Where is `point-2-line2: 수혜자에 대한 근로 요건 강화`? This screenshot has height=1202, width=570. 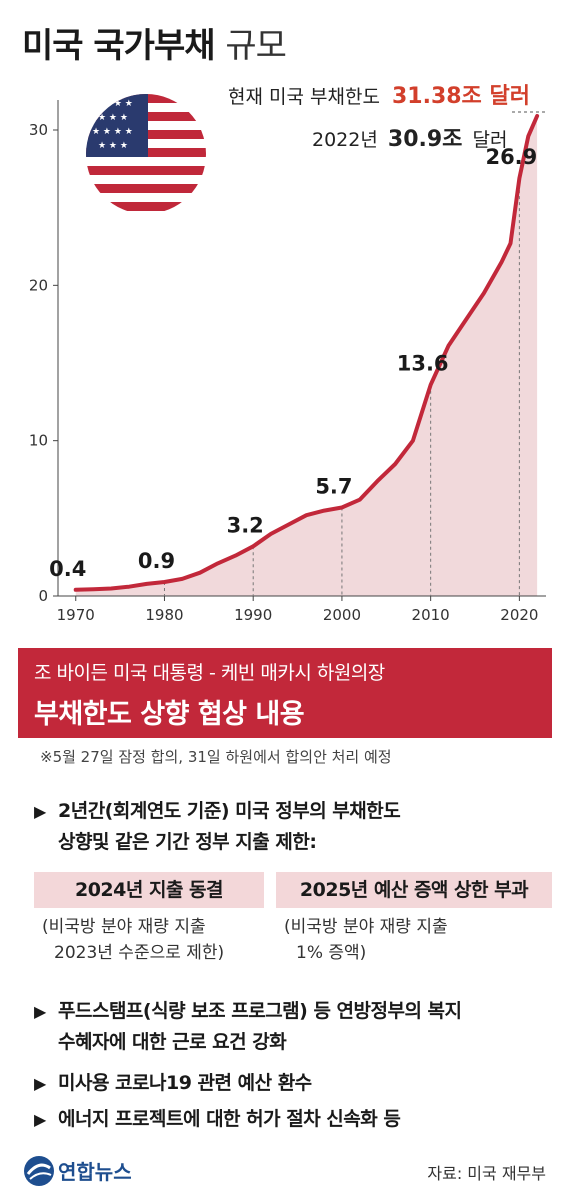
point-2-line2: 수혜자에 대한 근로 요건 강화 is located at coordinates (172, 1042).